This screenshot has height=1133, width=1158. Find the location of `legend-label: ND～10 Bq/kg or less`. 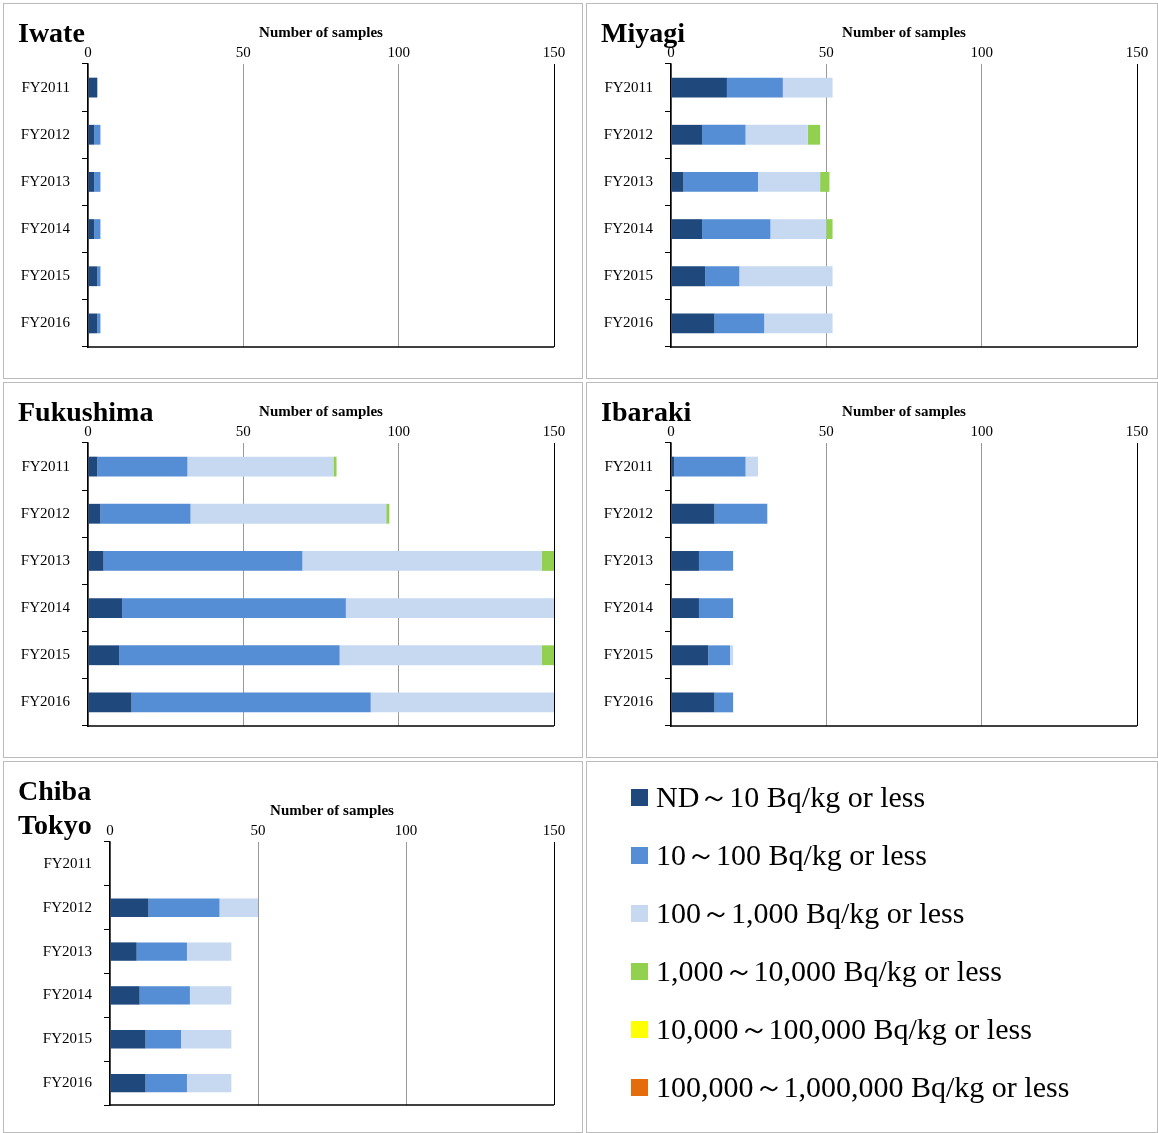

legend-label: ND～10 Bq/kg or less is located at coordinates (791, 796).